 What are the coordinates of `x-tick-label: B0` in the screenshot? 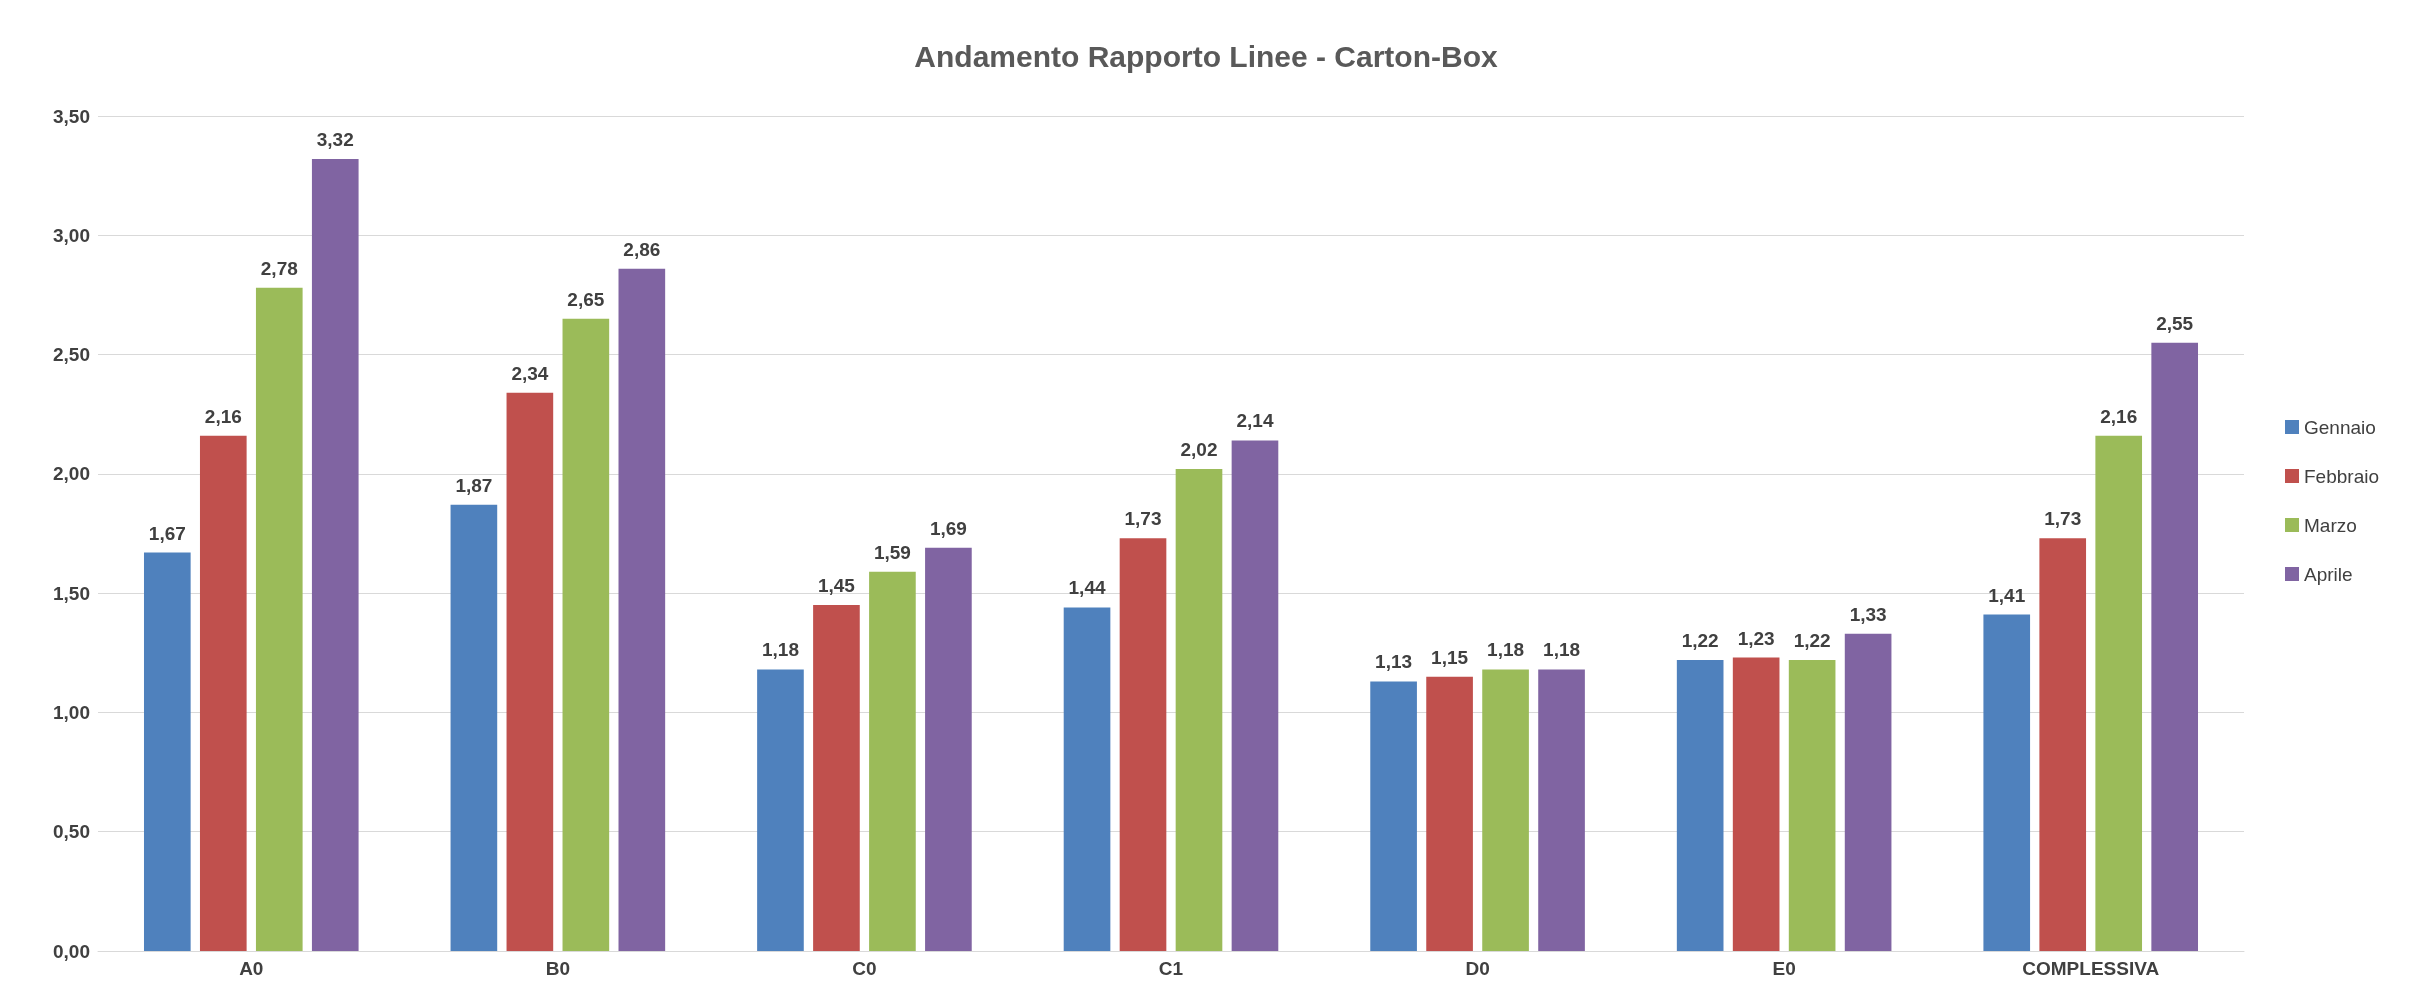 It's located at (558, 968).